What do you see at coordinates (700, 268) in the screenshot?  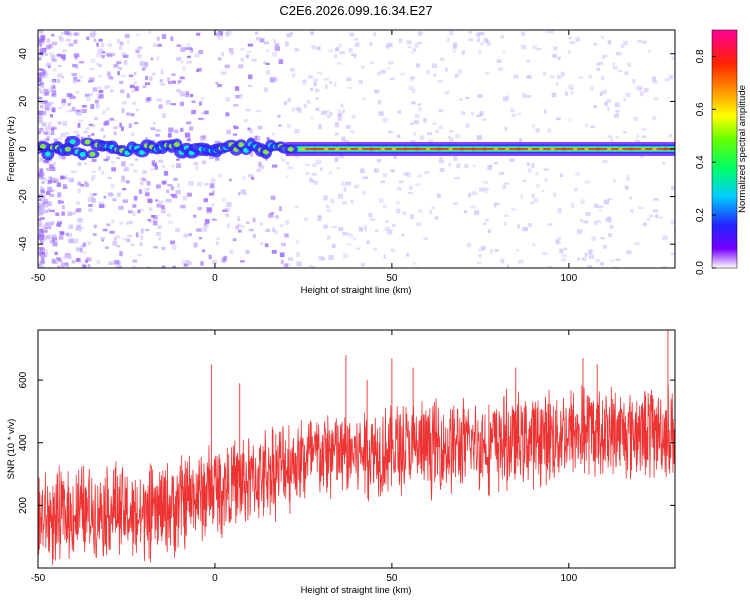 I see `colorbar-tick-label: 0.0` at bounding box center [700, 268].